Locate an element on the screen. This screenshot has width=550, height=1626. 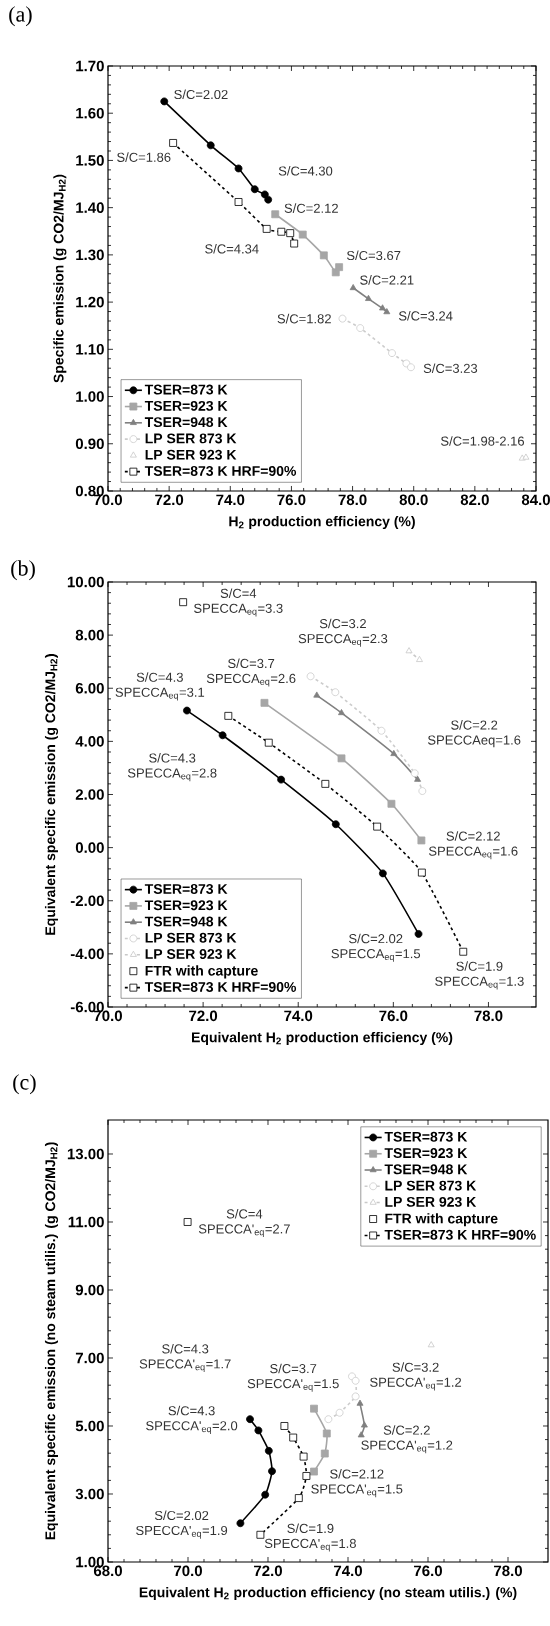
annotation: S/C=4 SPECCA'$_{eq}$=2.7 is located at coordinates (244, 1223).